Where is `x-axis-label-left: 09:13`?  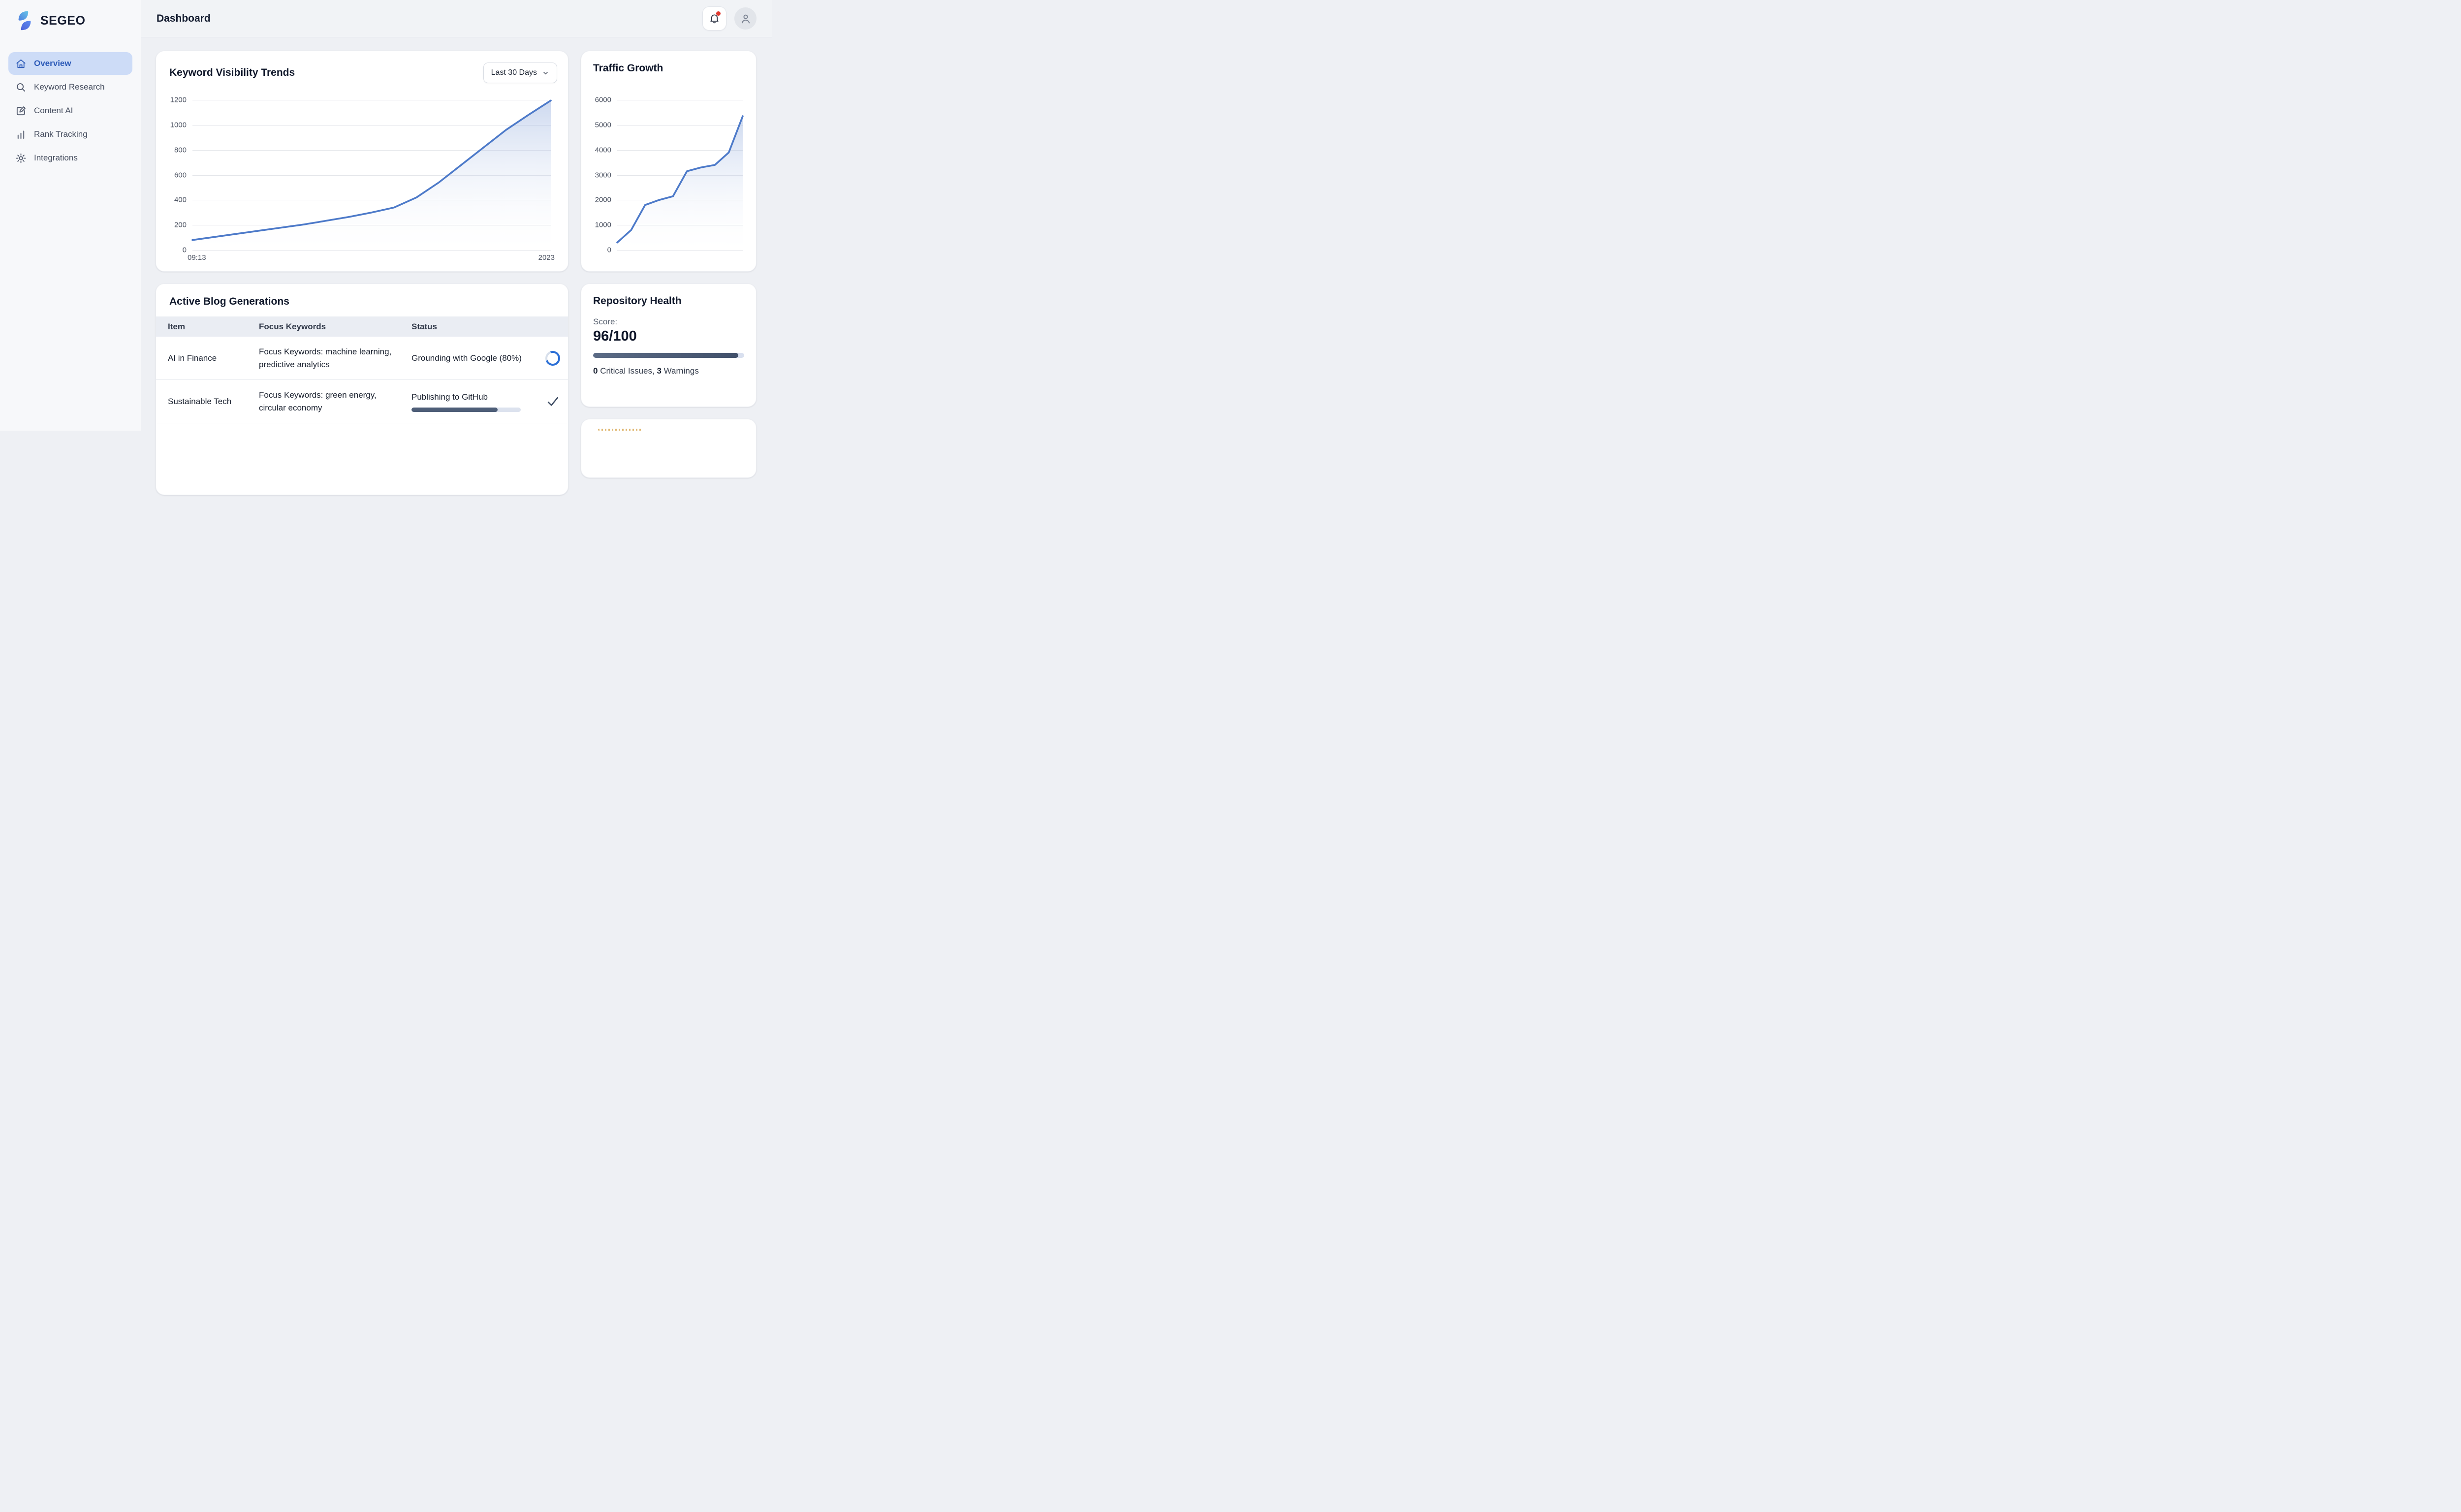
x-axis-label-left: 09:13 is located at coordinates (197, 257).